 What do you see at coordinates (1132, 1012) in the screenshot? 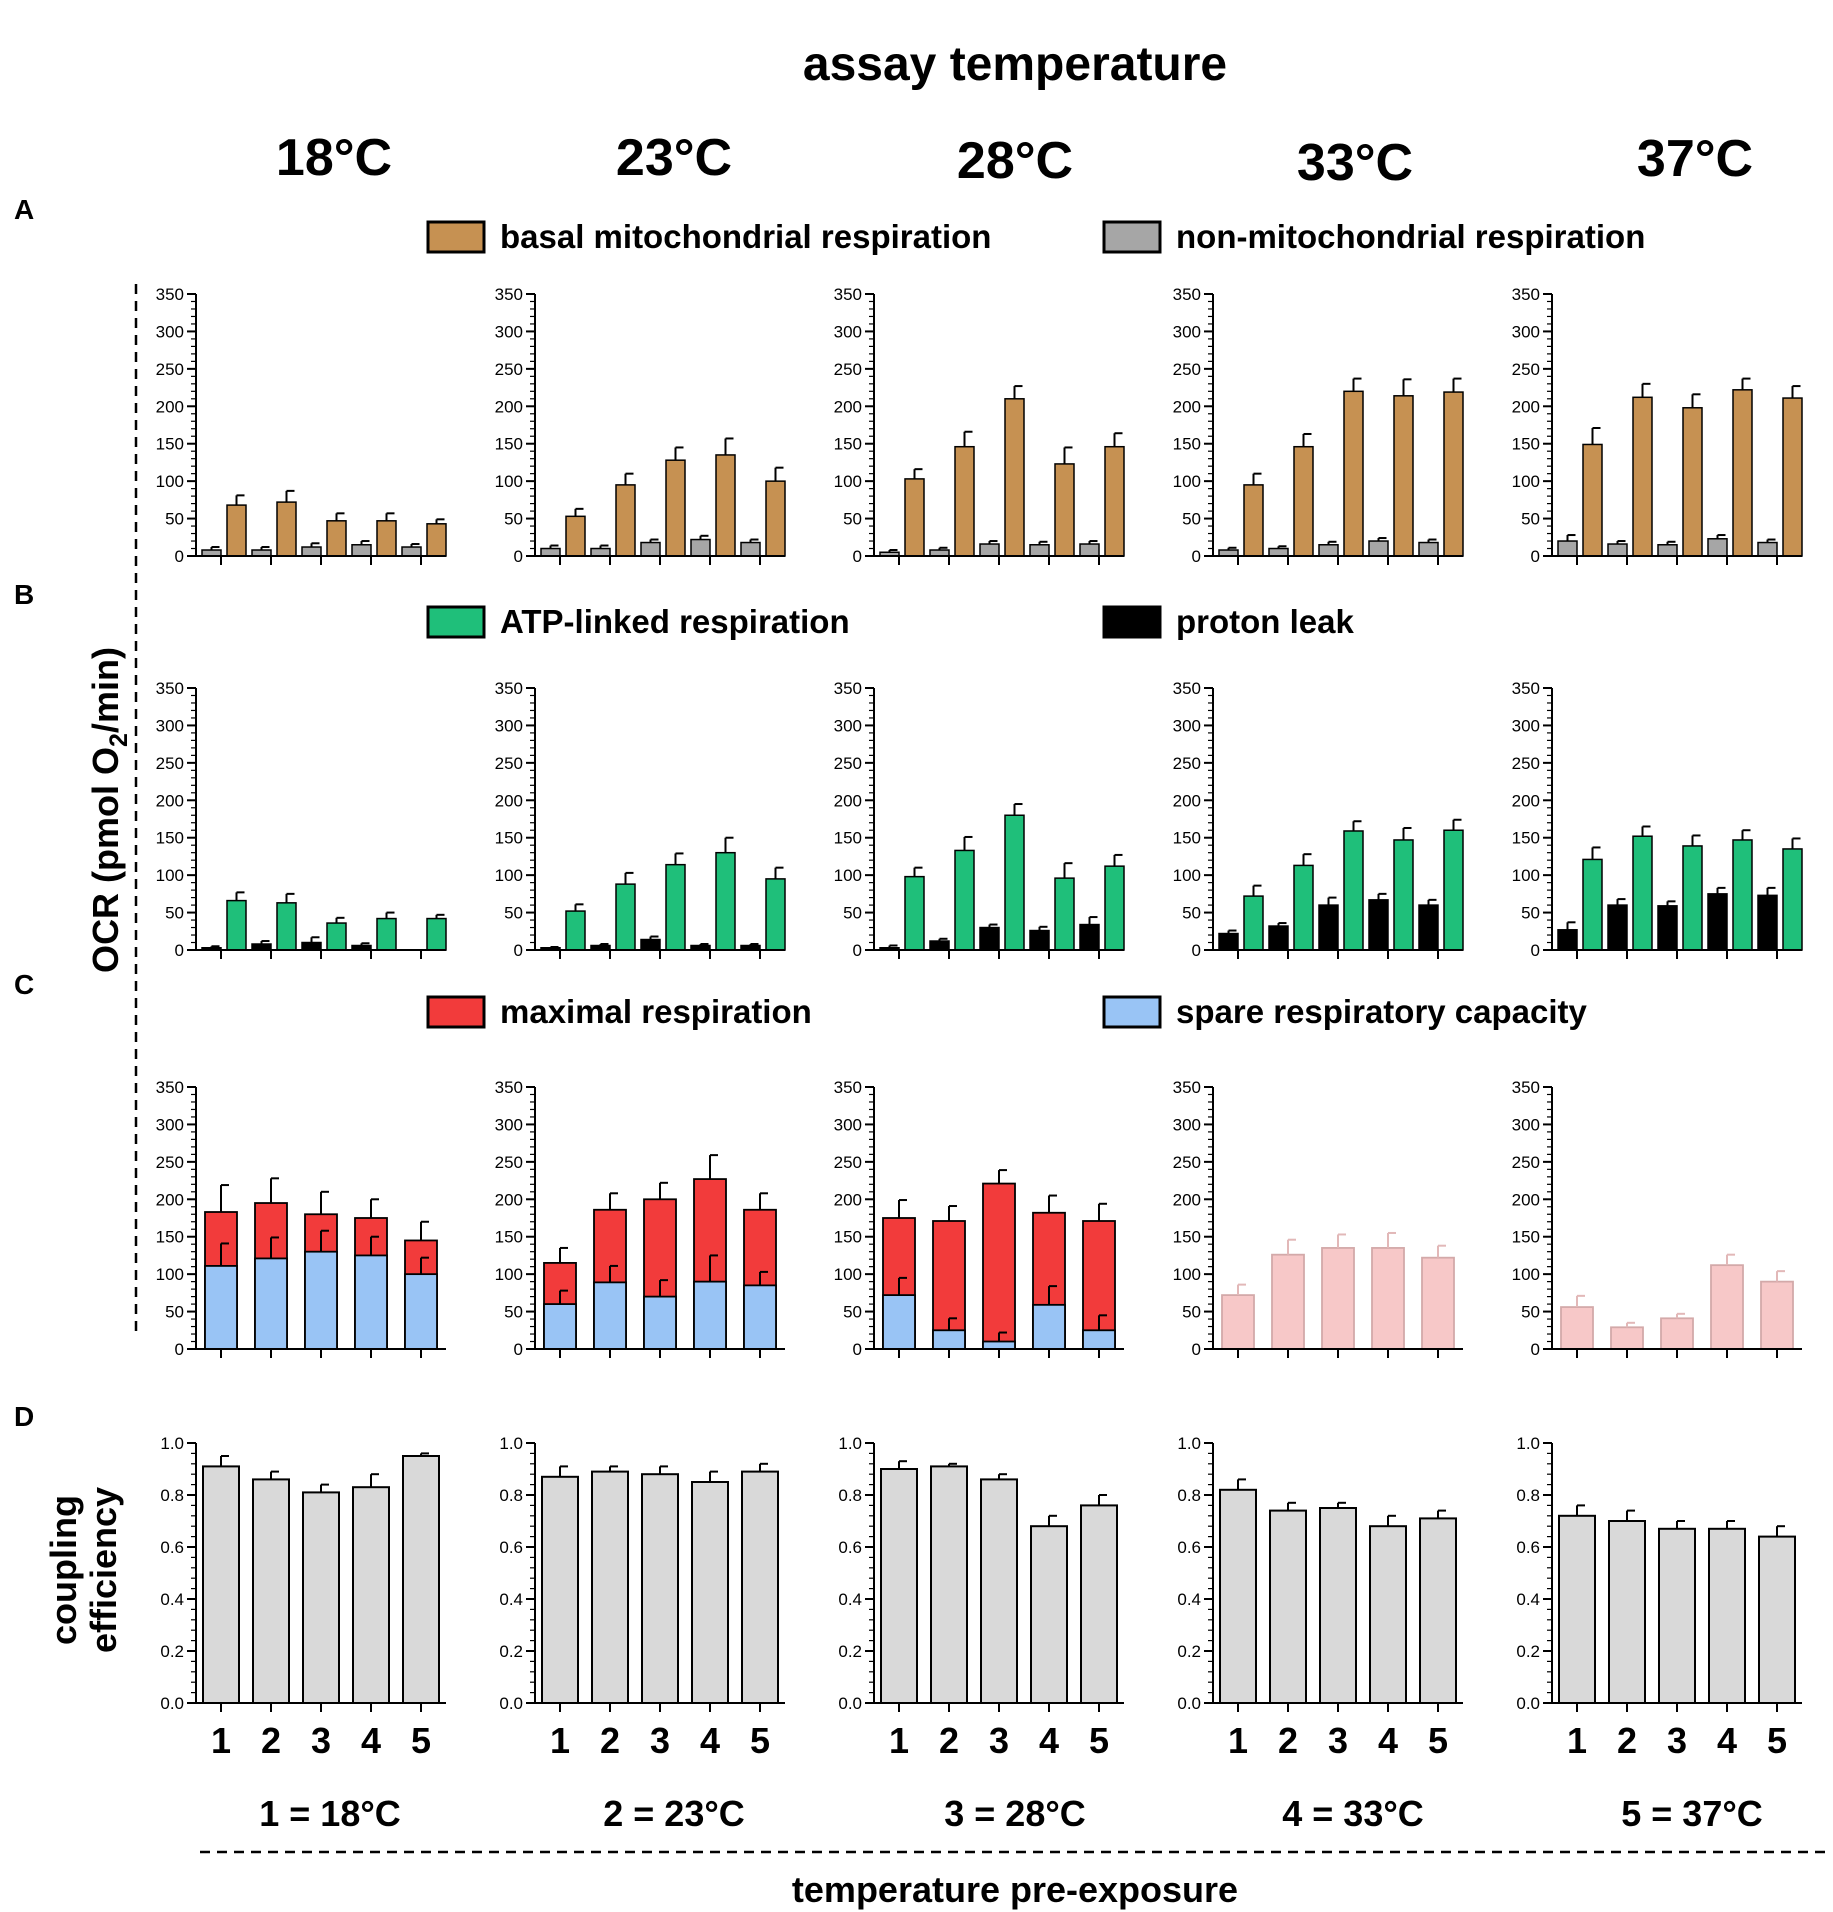
I see `legend-swatch-spare` at bounding box center [1132, 1012].